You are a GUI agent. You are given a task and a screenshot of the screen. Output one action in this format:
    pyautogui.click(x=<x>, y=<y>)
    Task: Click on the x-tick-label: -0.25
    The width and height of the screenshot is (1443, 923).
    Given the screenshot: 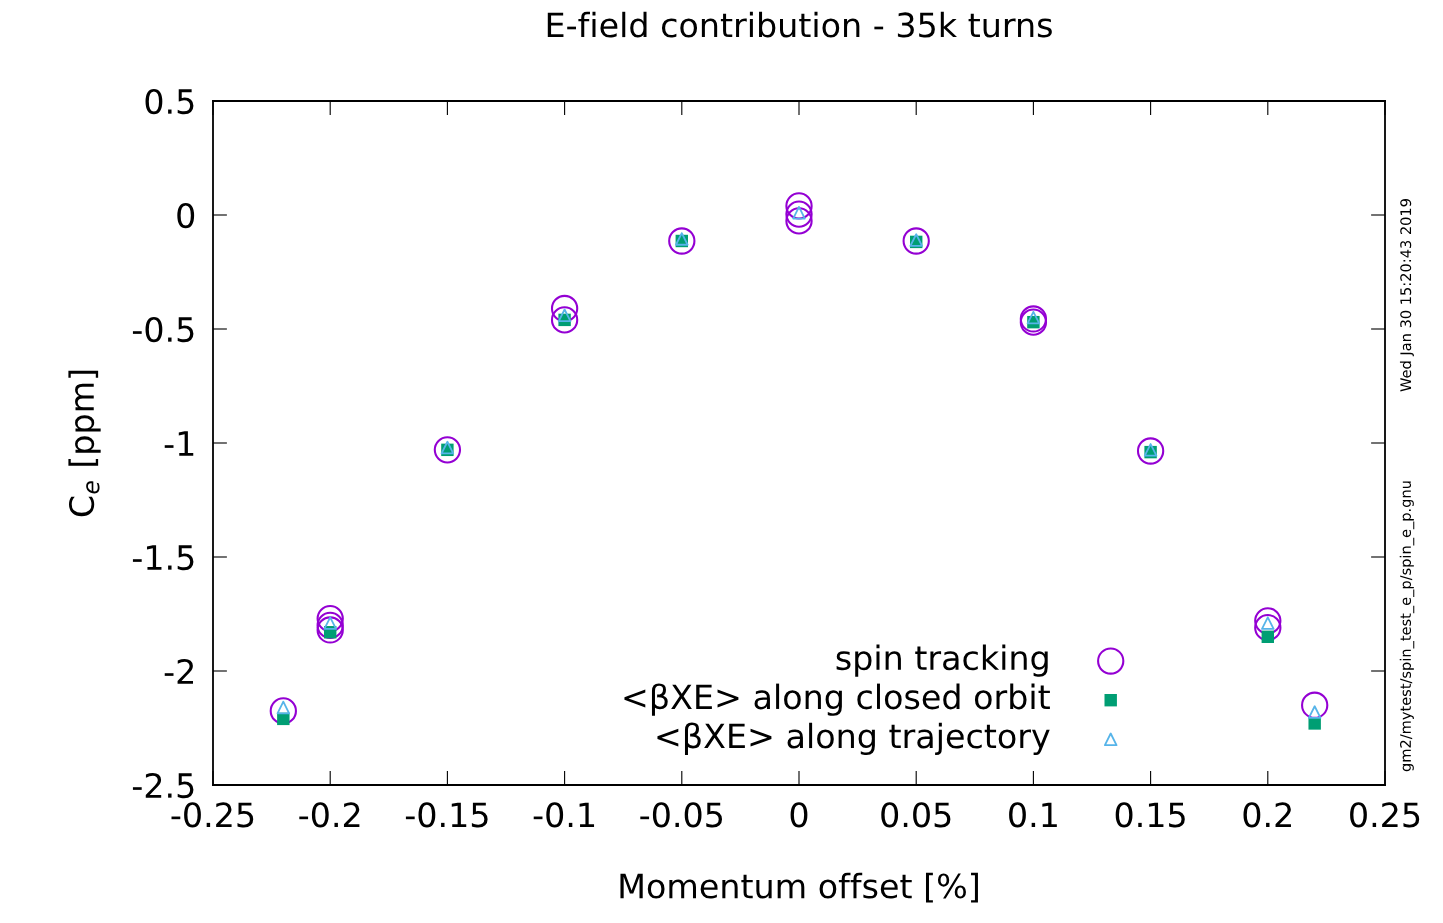 What is the action you would take?
    pyautogui.click(x=212, y=815)
    